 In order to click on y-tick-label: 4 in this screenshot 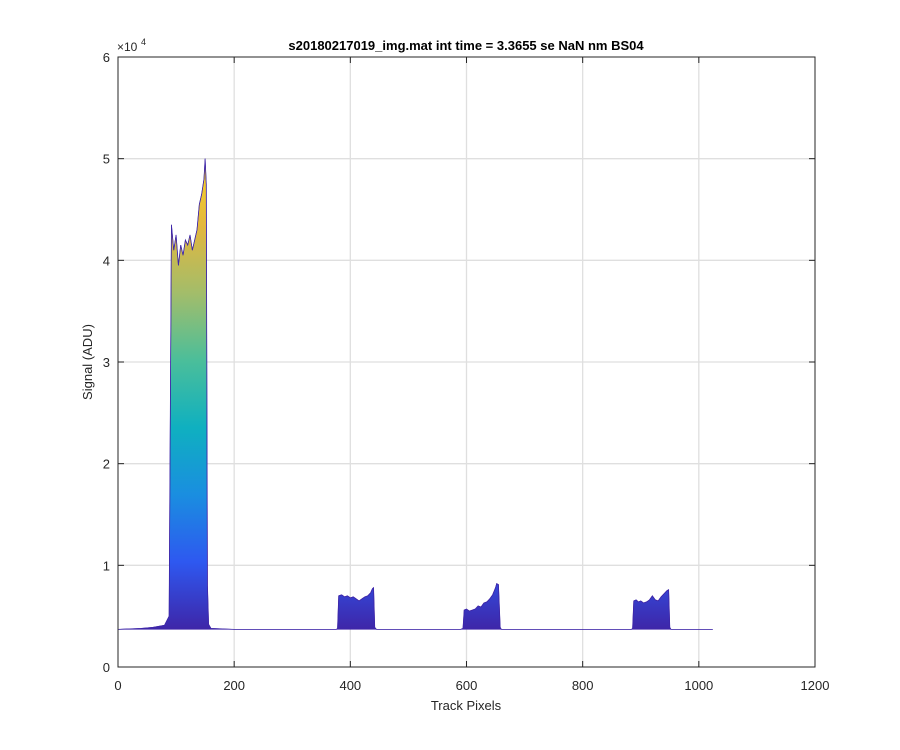, I will do `click(106, 260)`.